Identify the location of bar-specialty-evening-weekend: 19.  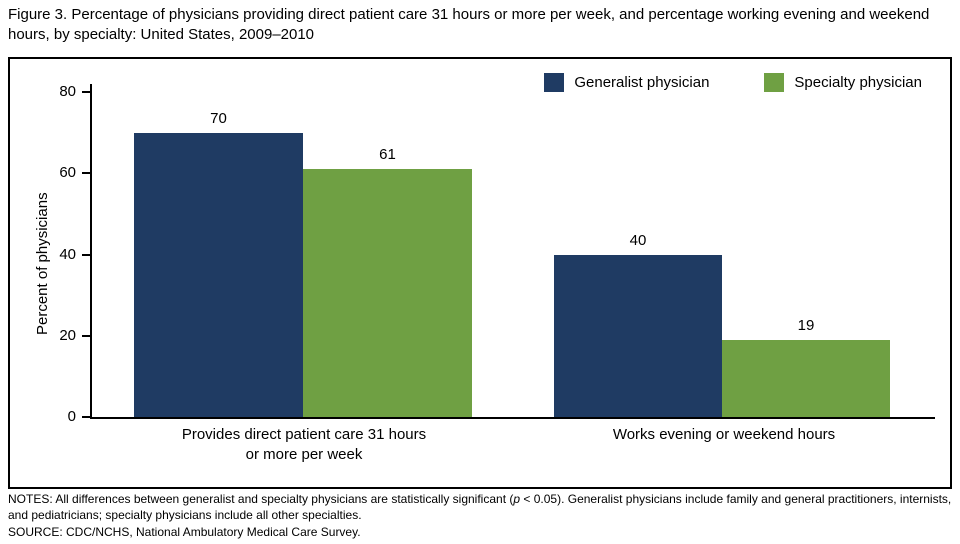
(806, 367).